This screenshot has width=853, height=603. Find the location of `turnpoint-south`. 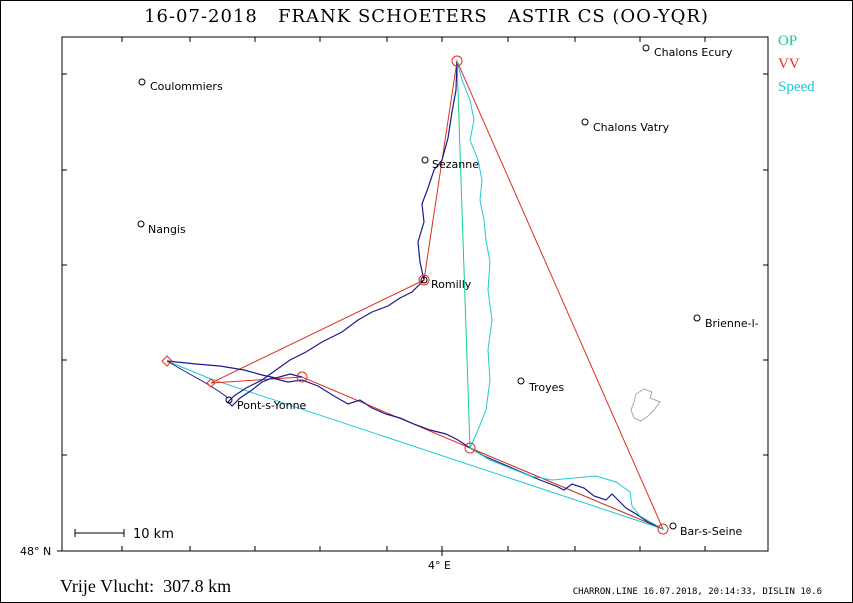

turnpoint-south is located at coordinates (470, 448).